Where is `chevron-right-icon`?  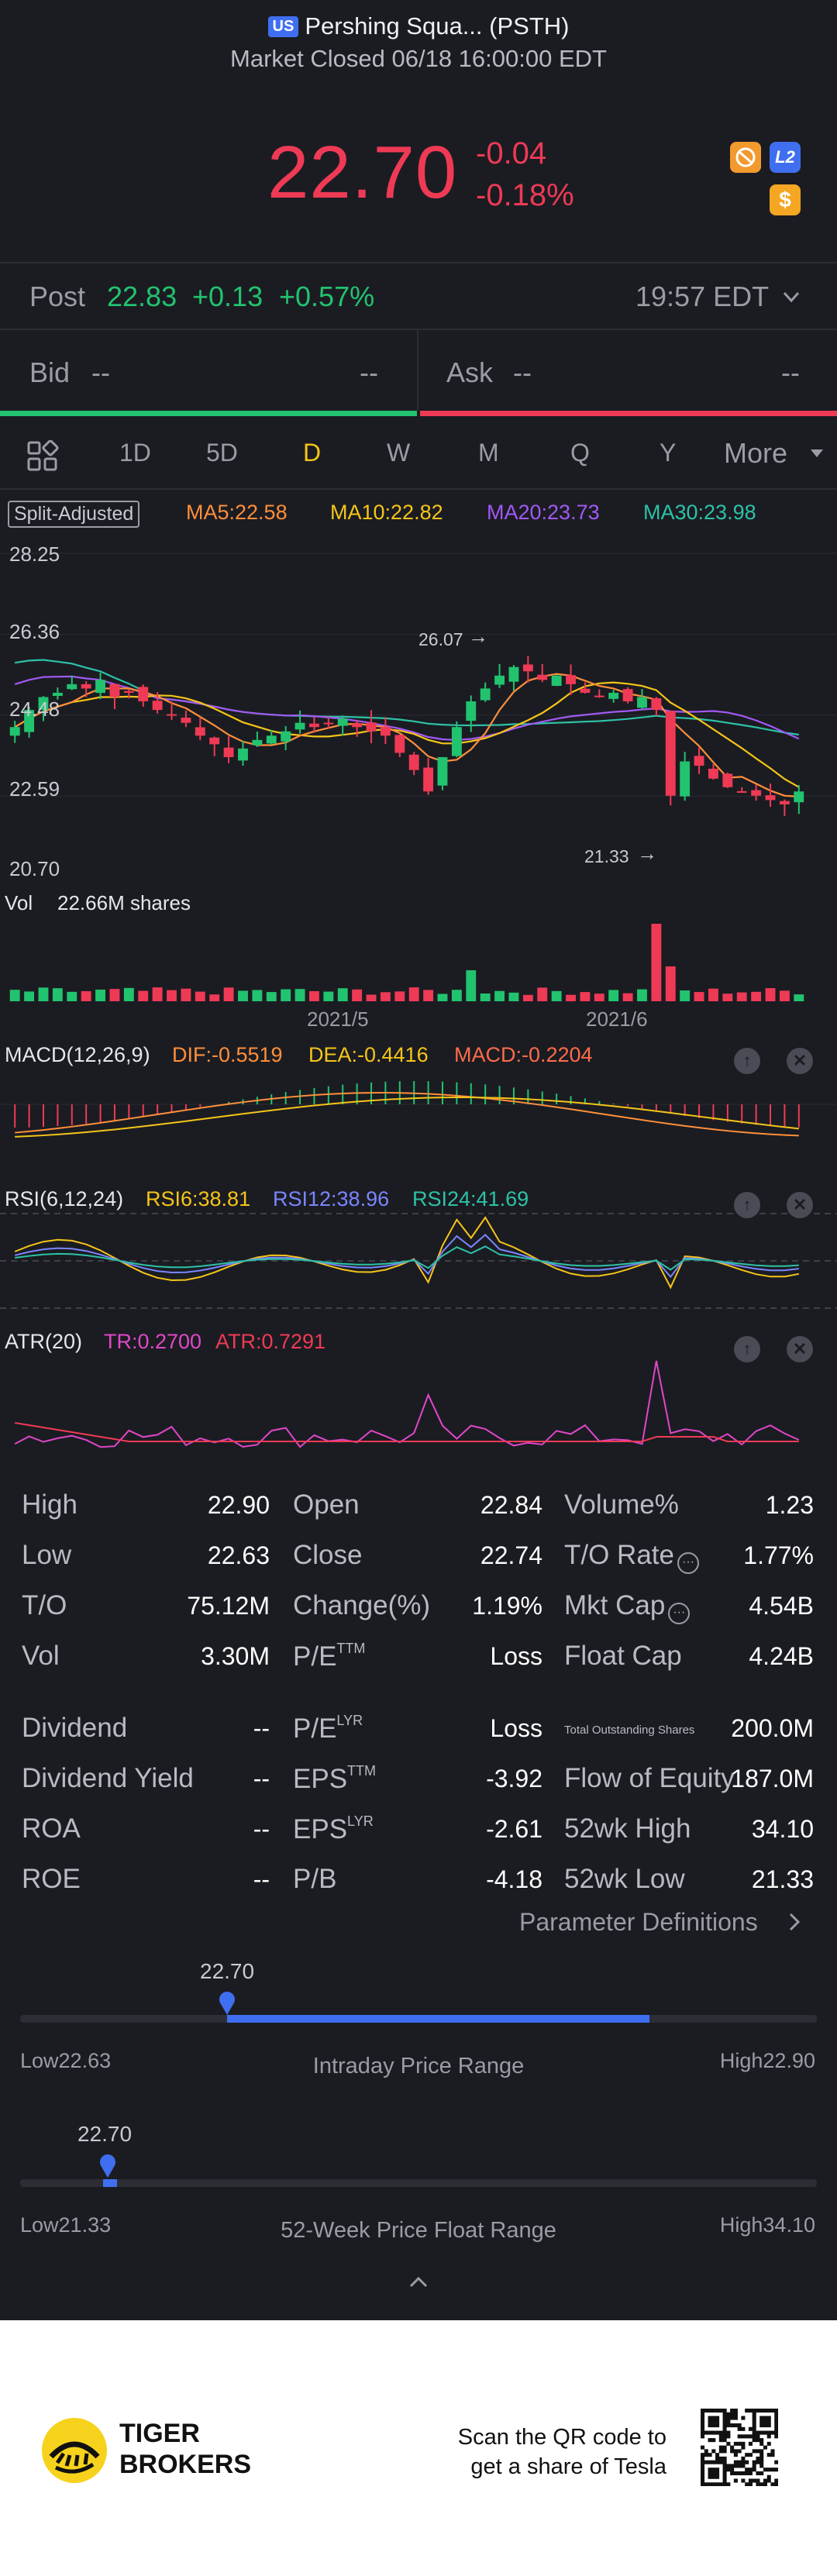 chevron-right-icon is located at coordinates (795, 1924).